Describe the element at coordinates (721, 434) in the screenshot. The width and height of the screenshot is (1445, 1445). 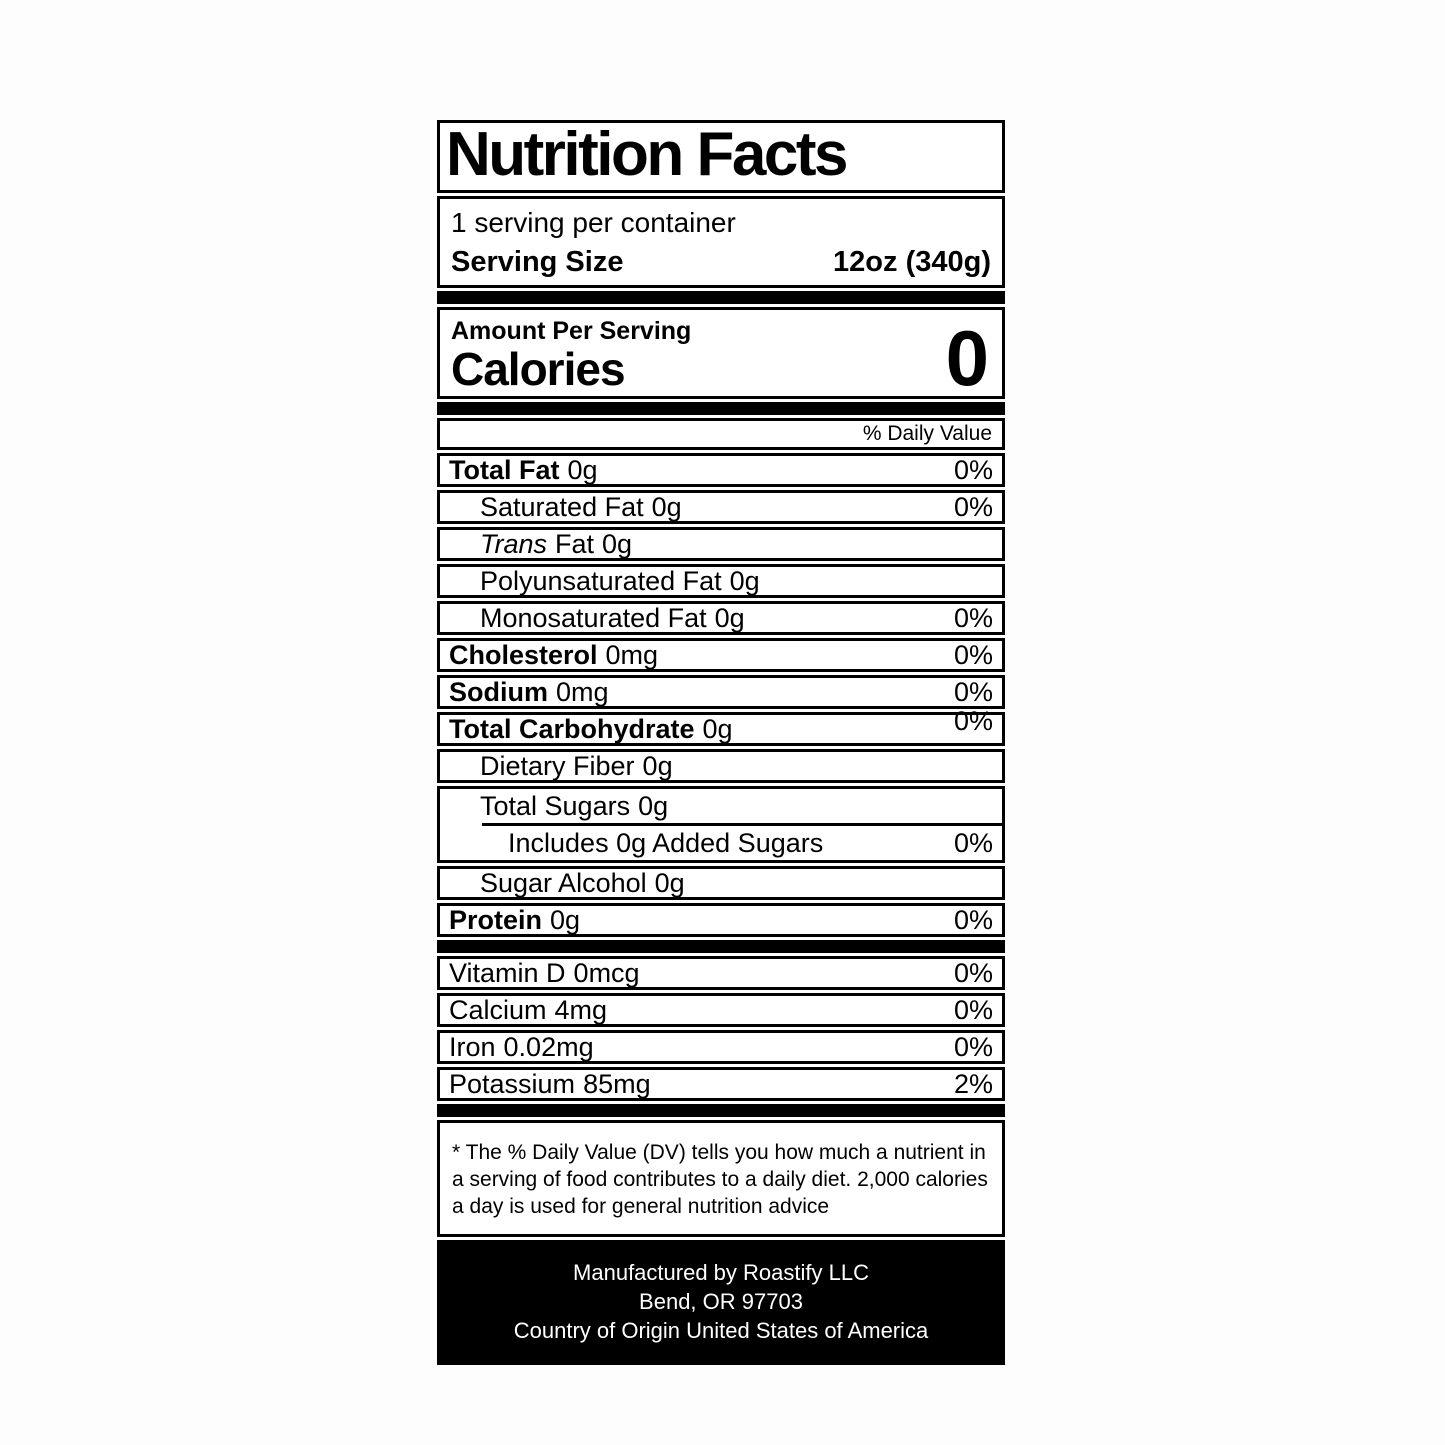
I see `daily-value-header-row: % Daily Value` at that location.